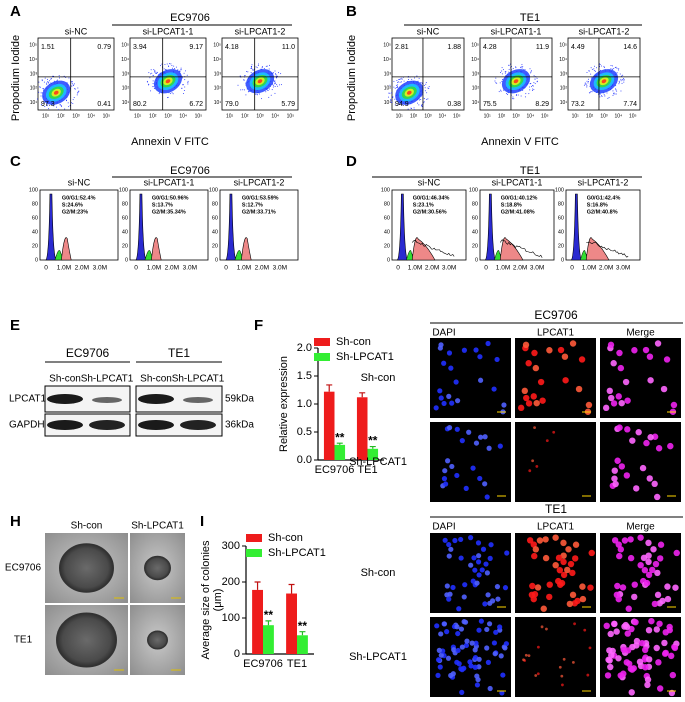 This screenshot has height=702, width=685. I want to click on x-axis-label: Annexin V FITC, so click(170, 142).